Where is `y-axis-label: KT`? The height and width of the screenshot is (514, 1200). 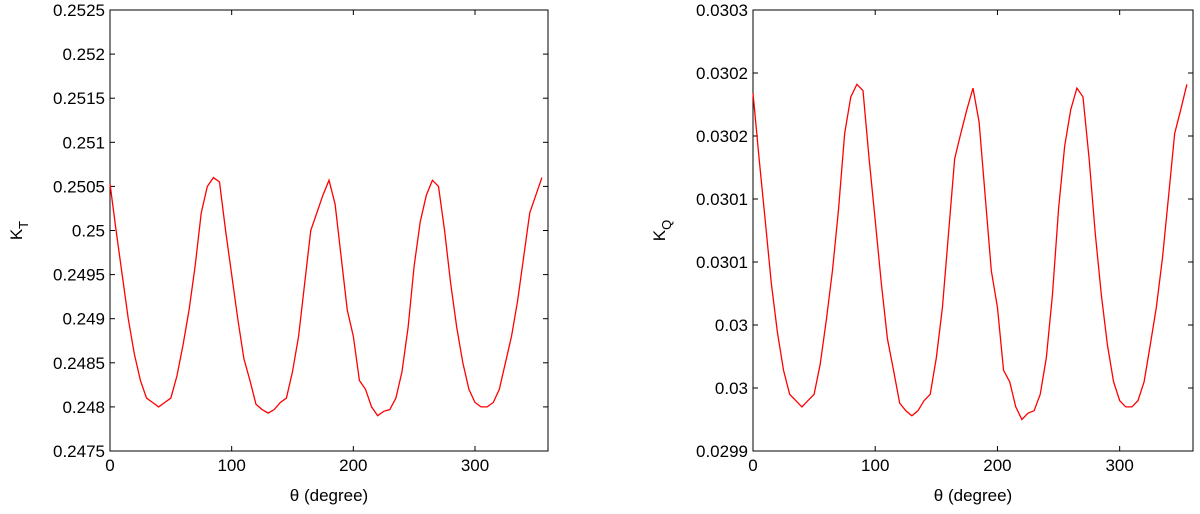 y-axis-label: KT is located at coordinates (19, 230).